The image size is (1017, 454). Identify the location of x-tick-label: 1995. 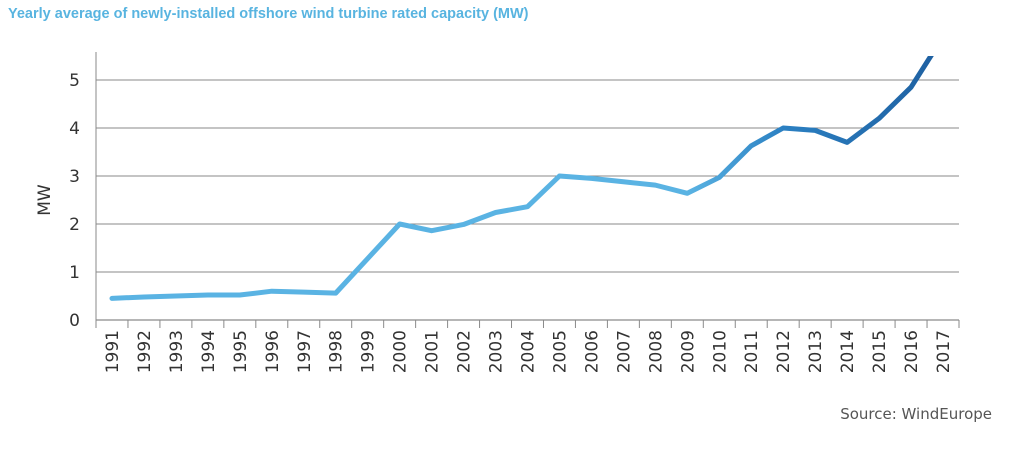
(241, 351).